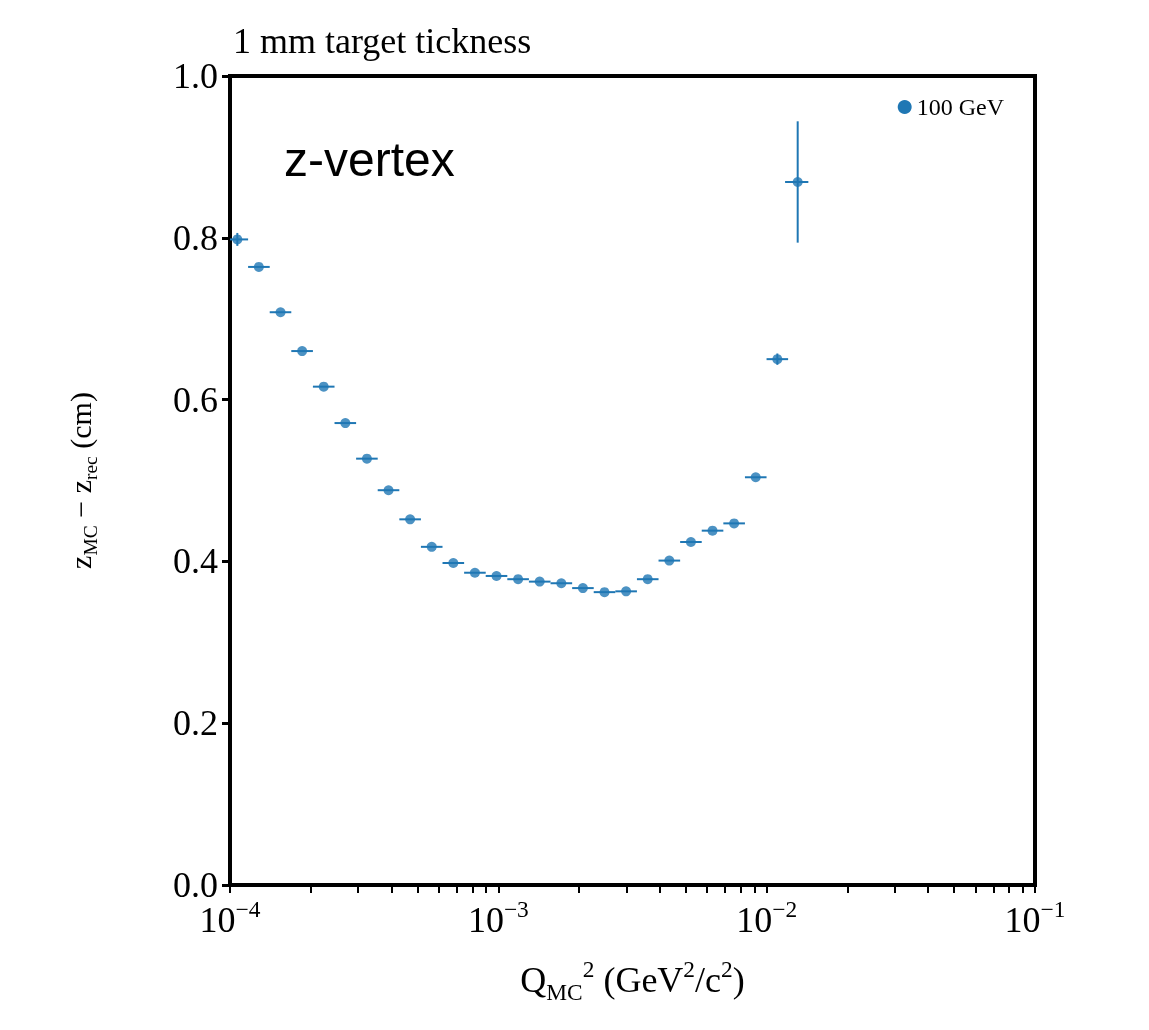  I want to click on y-tick-label: 0.4, so click(195, 561).